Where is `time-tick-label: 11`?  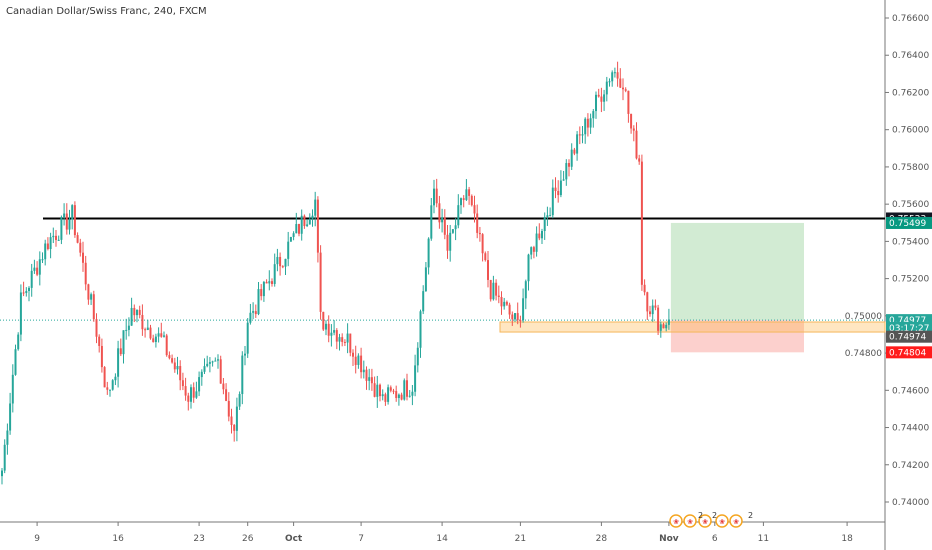
time-tick-label: 11 is located at coordinates (763, 539).